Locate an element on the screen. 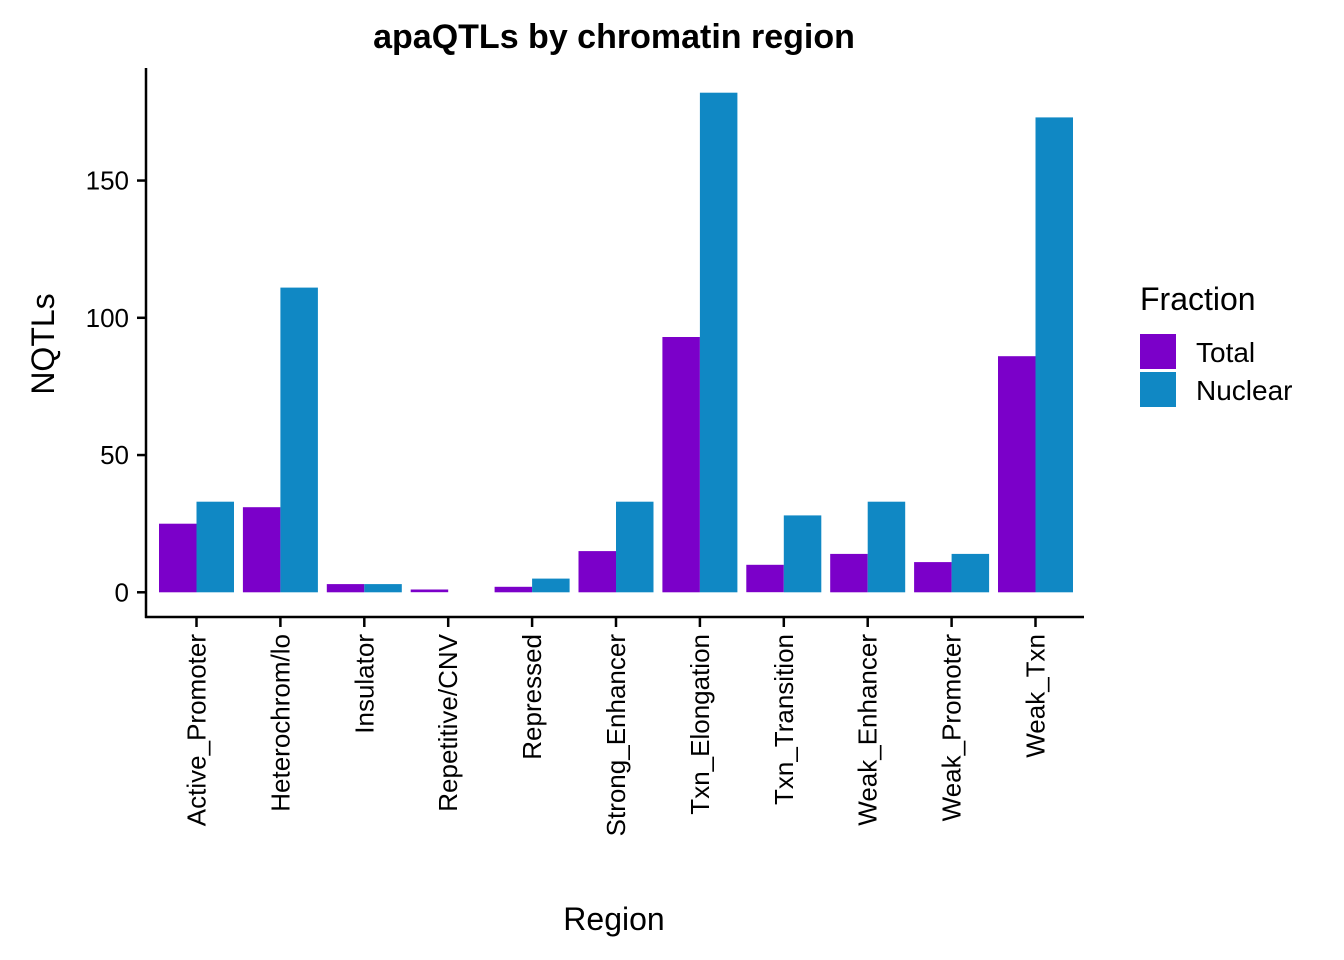  bar-total-repetitive-cnv is located at coordinates (429, 591).